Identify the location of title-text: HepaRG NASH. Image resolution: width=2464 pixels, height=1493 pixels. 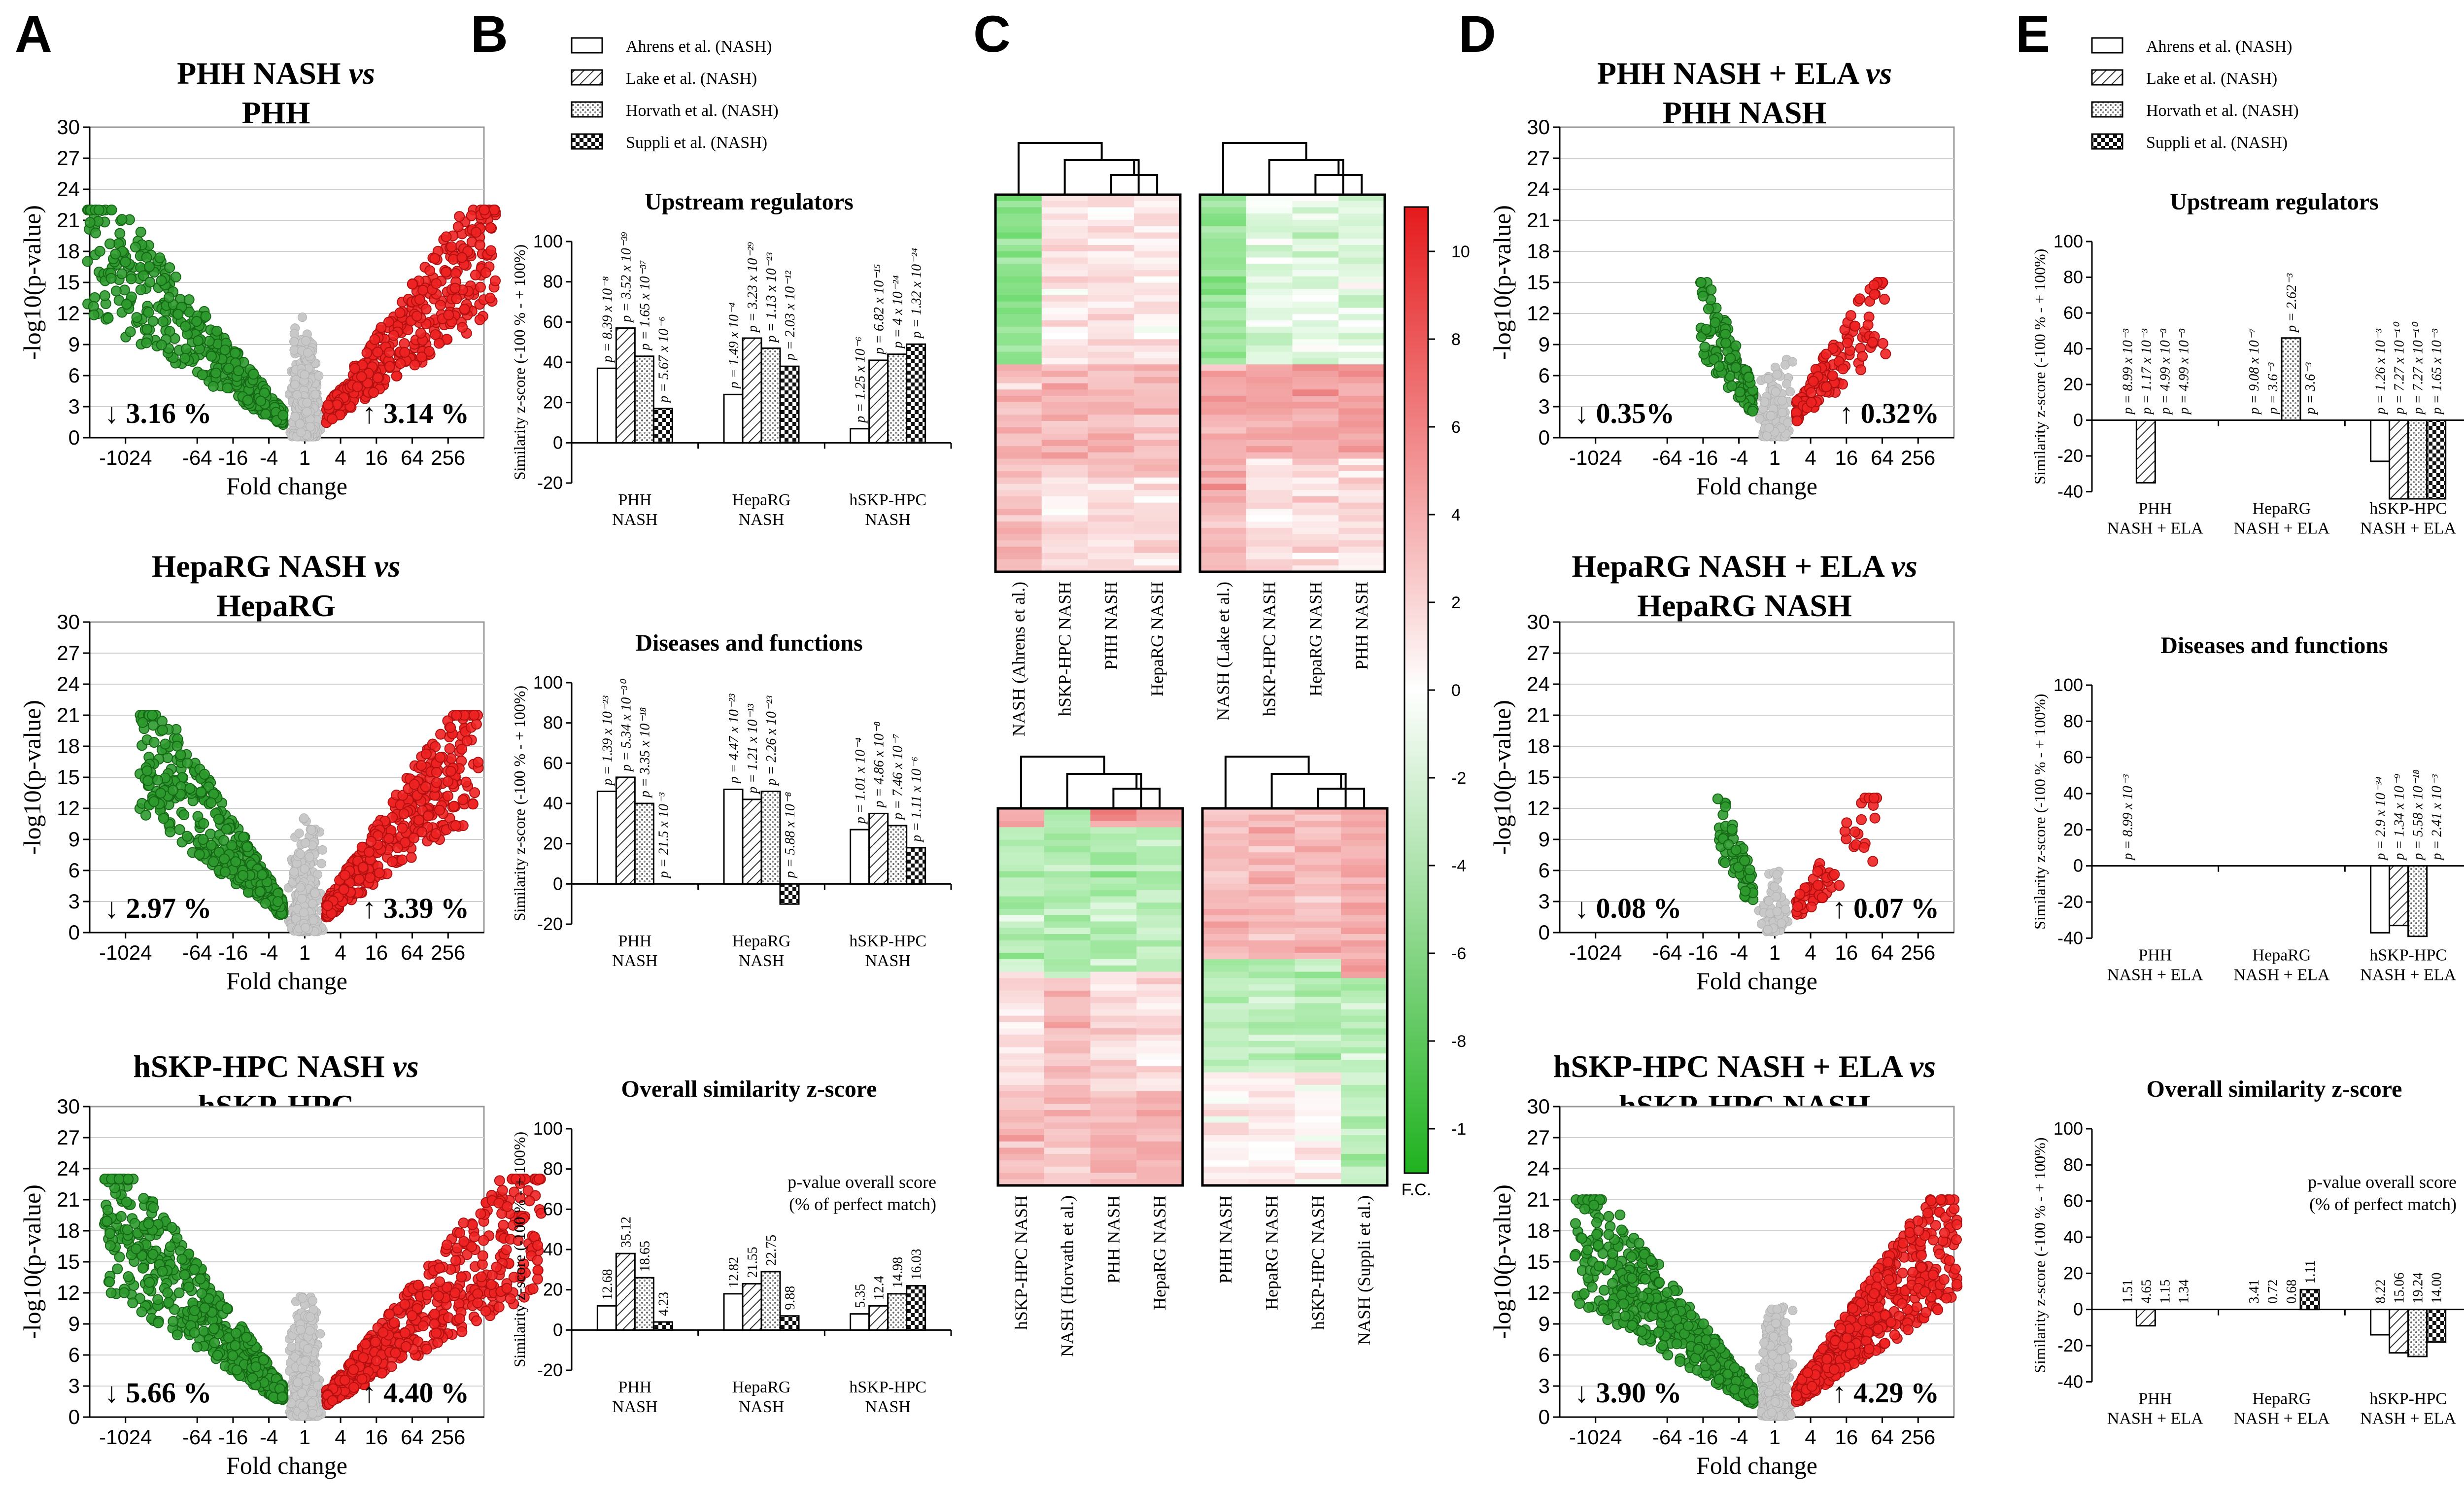
(263, 566).